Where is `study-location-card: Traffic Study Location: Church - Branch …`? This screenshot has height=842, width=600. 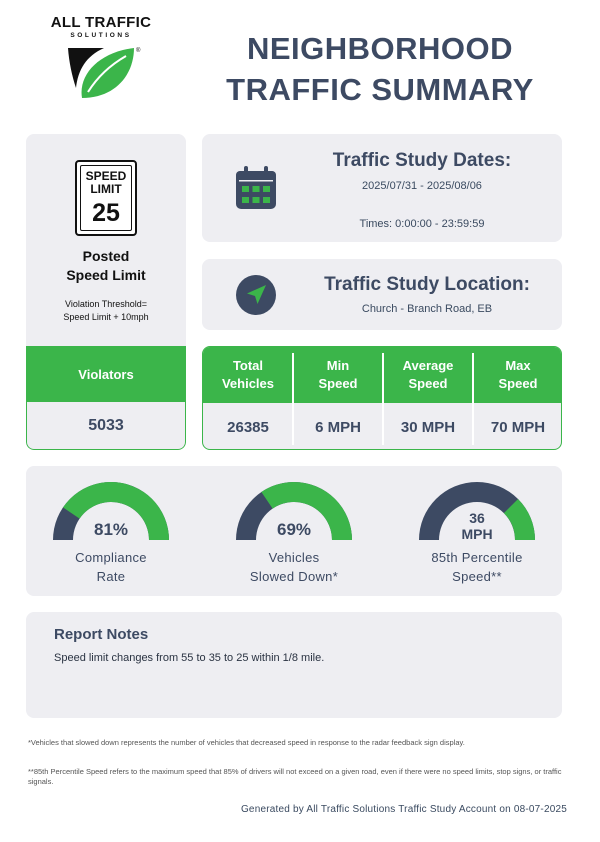
study-location-card: Traffic Study Location: Church - Branch … is located at coordinates (382, 294).